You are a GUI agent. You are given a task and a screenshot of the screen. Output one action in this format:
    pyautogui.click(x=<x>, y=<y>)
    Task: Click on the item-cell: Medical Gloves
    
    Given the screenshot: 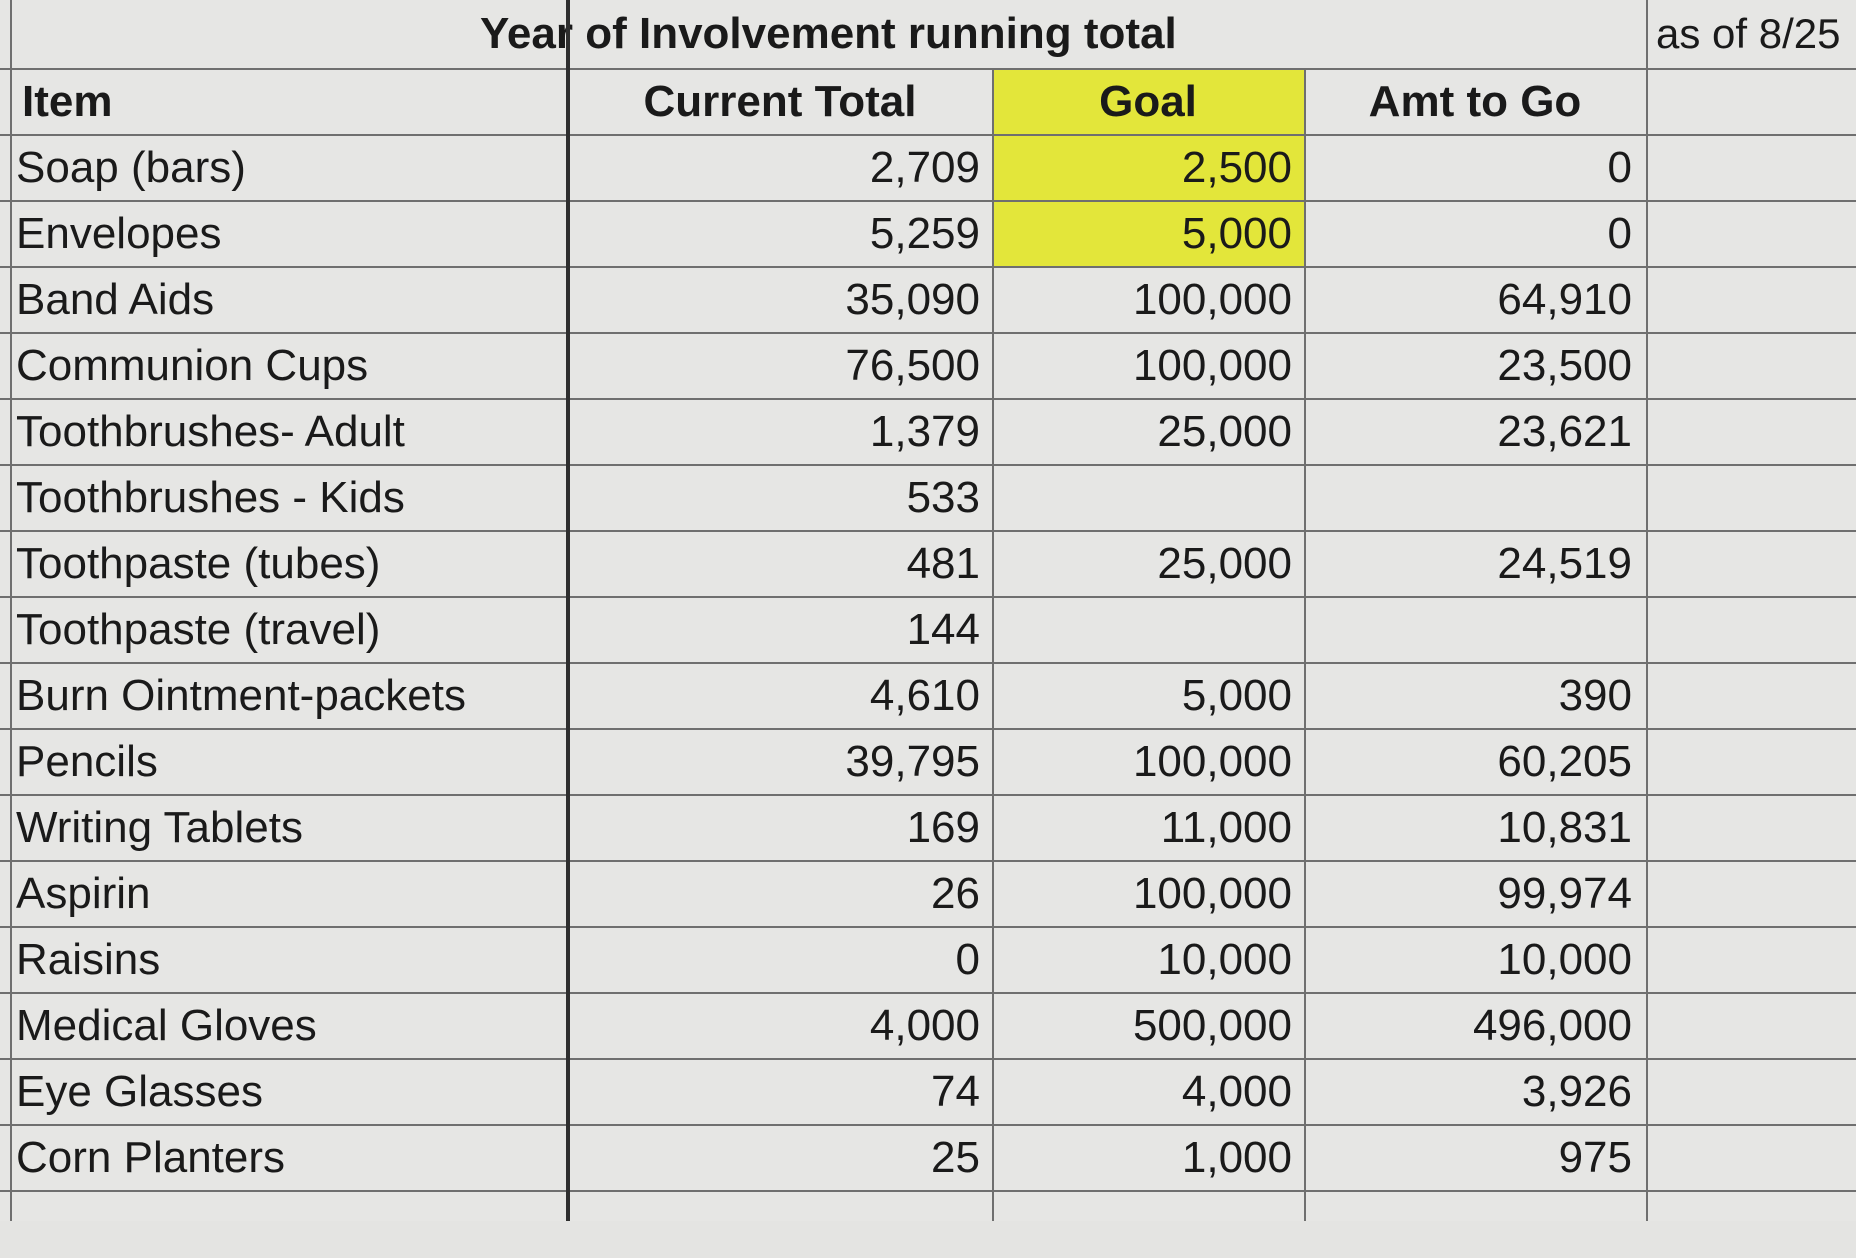 What is the action you would take?
    pyautogui.click(x=166, y=1025)
    